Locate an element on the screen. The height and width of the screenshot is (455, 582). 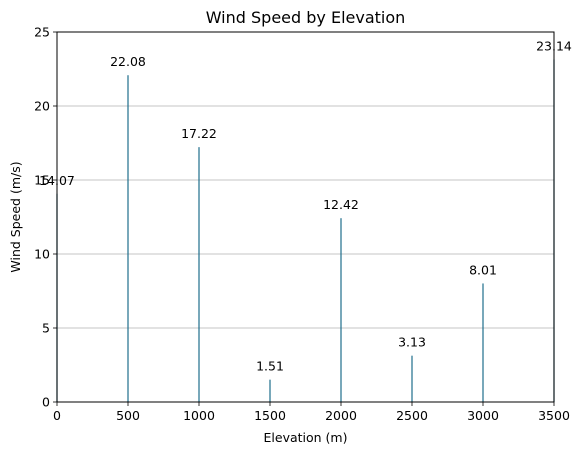
x-axis-ticks: 0 500 1000 1500 2000 2500 3000 3500 is located at coordinates (311, 412).